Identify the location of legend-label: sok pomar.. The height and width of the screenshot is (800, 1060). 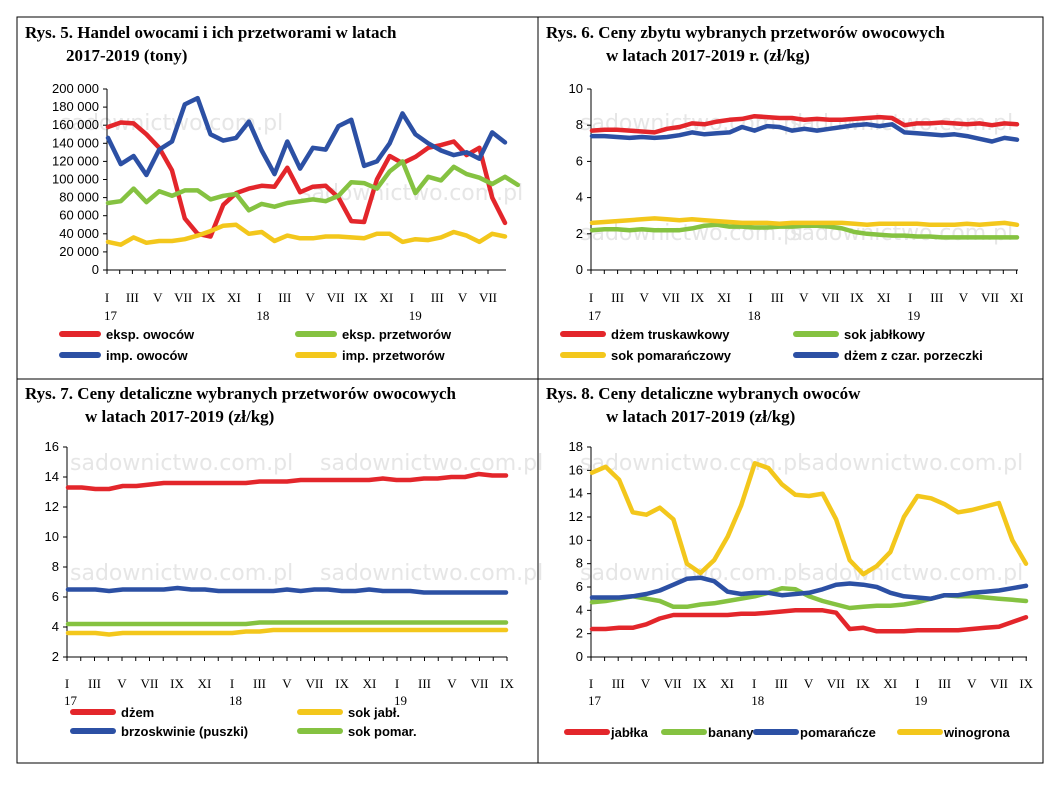
(382, 731).